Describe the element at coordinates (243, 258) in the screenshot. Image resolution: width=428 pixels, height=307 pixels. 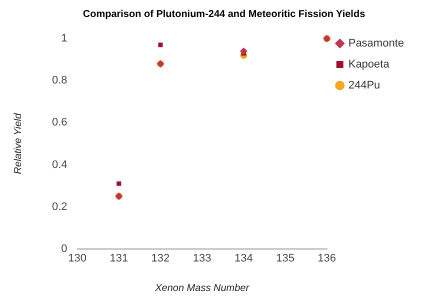
I see `x-tick-label: 134` at that location.